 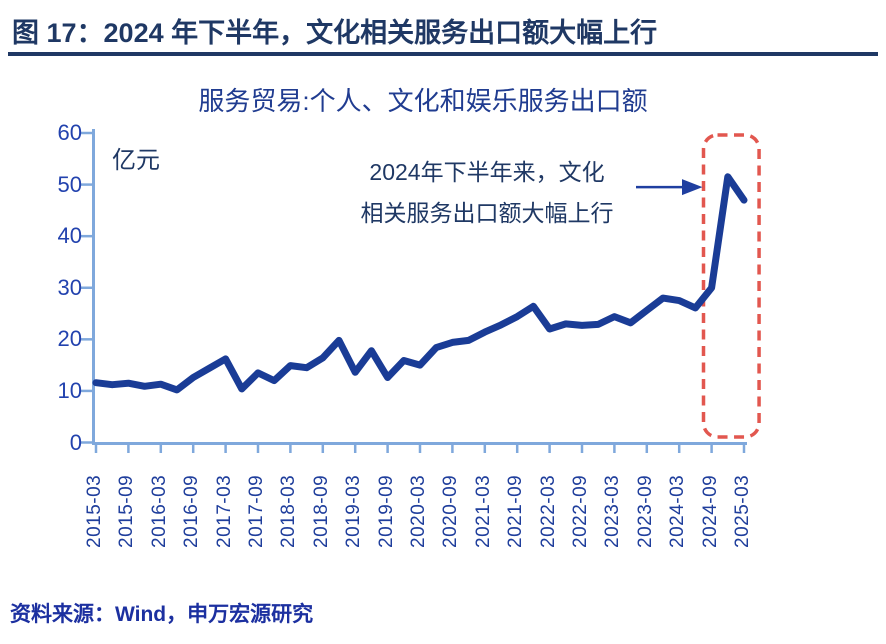 I want to click on annotation-arrow, so click(x=669, y=187).